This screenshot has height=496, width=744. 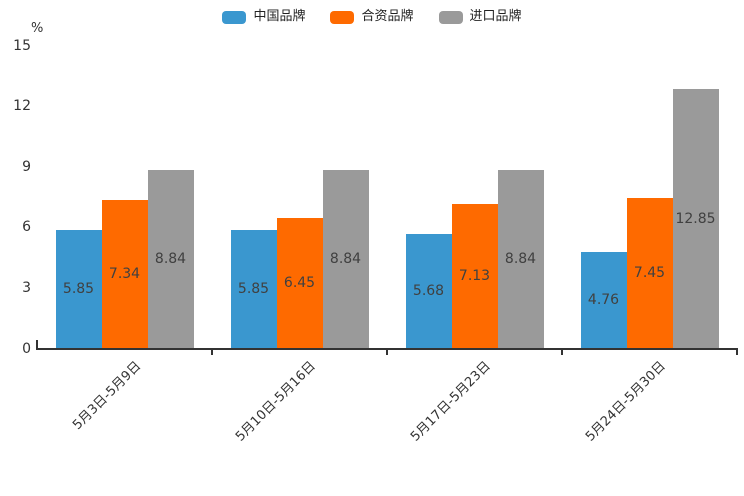 I want to click on bar-value-label: 7.13, so click(x=474, y=276).